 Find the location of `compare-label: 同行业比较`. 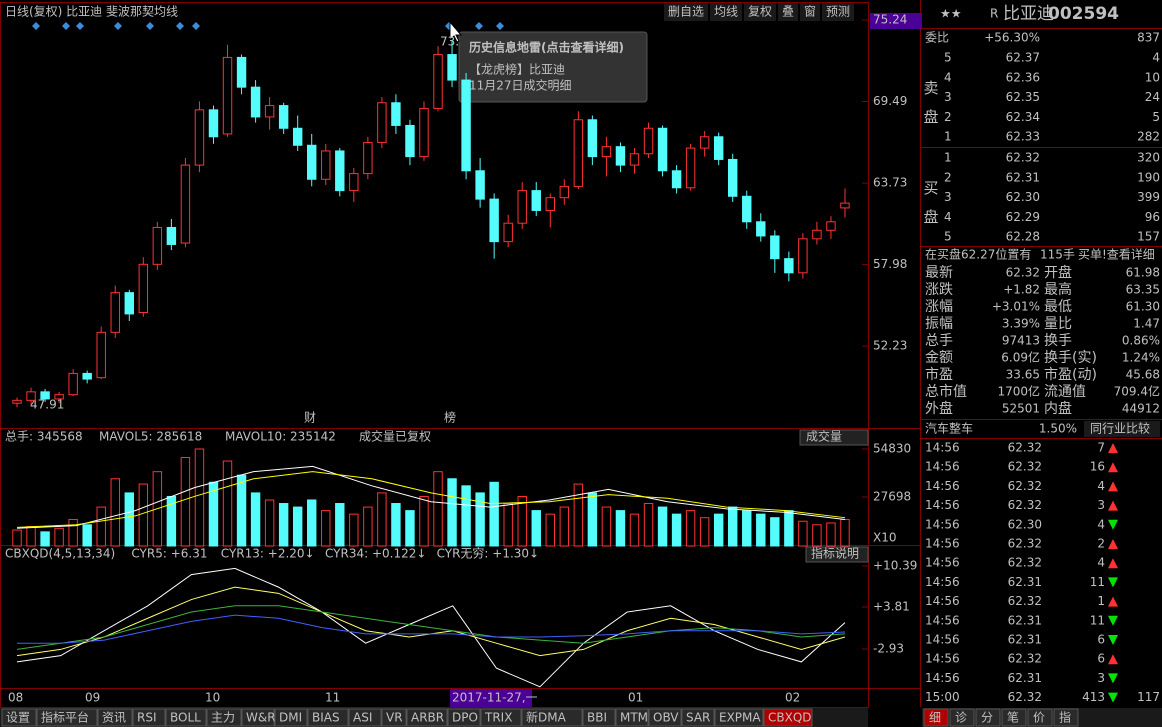

compare-label: 同行业比较 is located at coordinates (1120, 428).